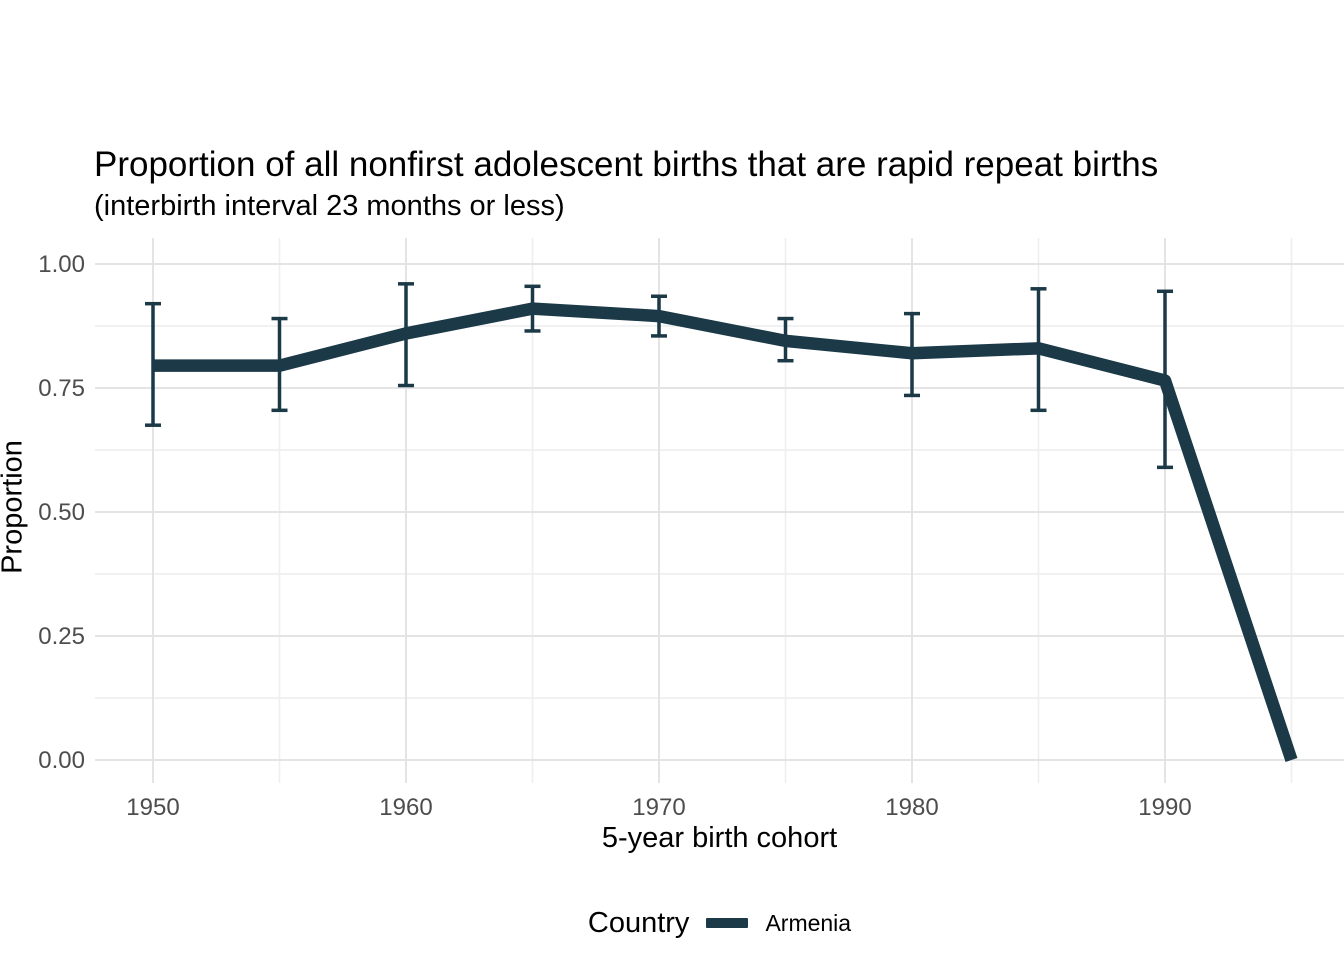 This screenshot has height=960, width=1344. I want to click on legend: Country Armenia, so click(719, 923).